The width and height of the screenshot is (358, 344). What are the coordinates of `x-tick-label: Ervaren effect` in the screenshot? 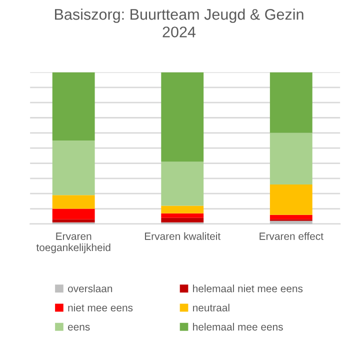 It's located at (292, 236).